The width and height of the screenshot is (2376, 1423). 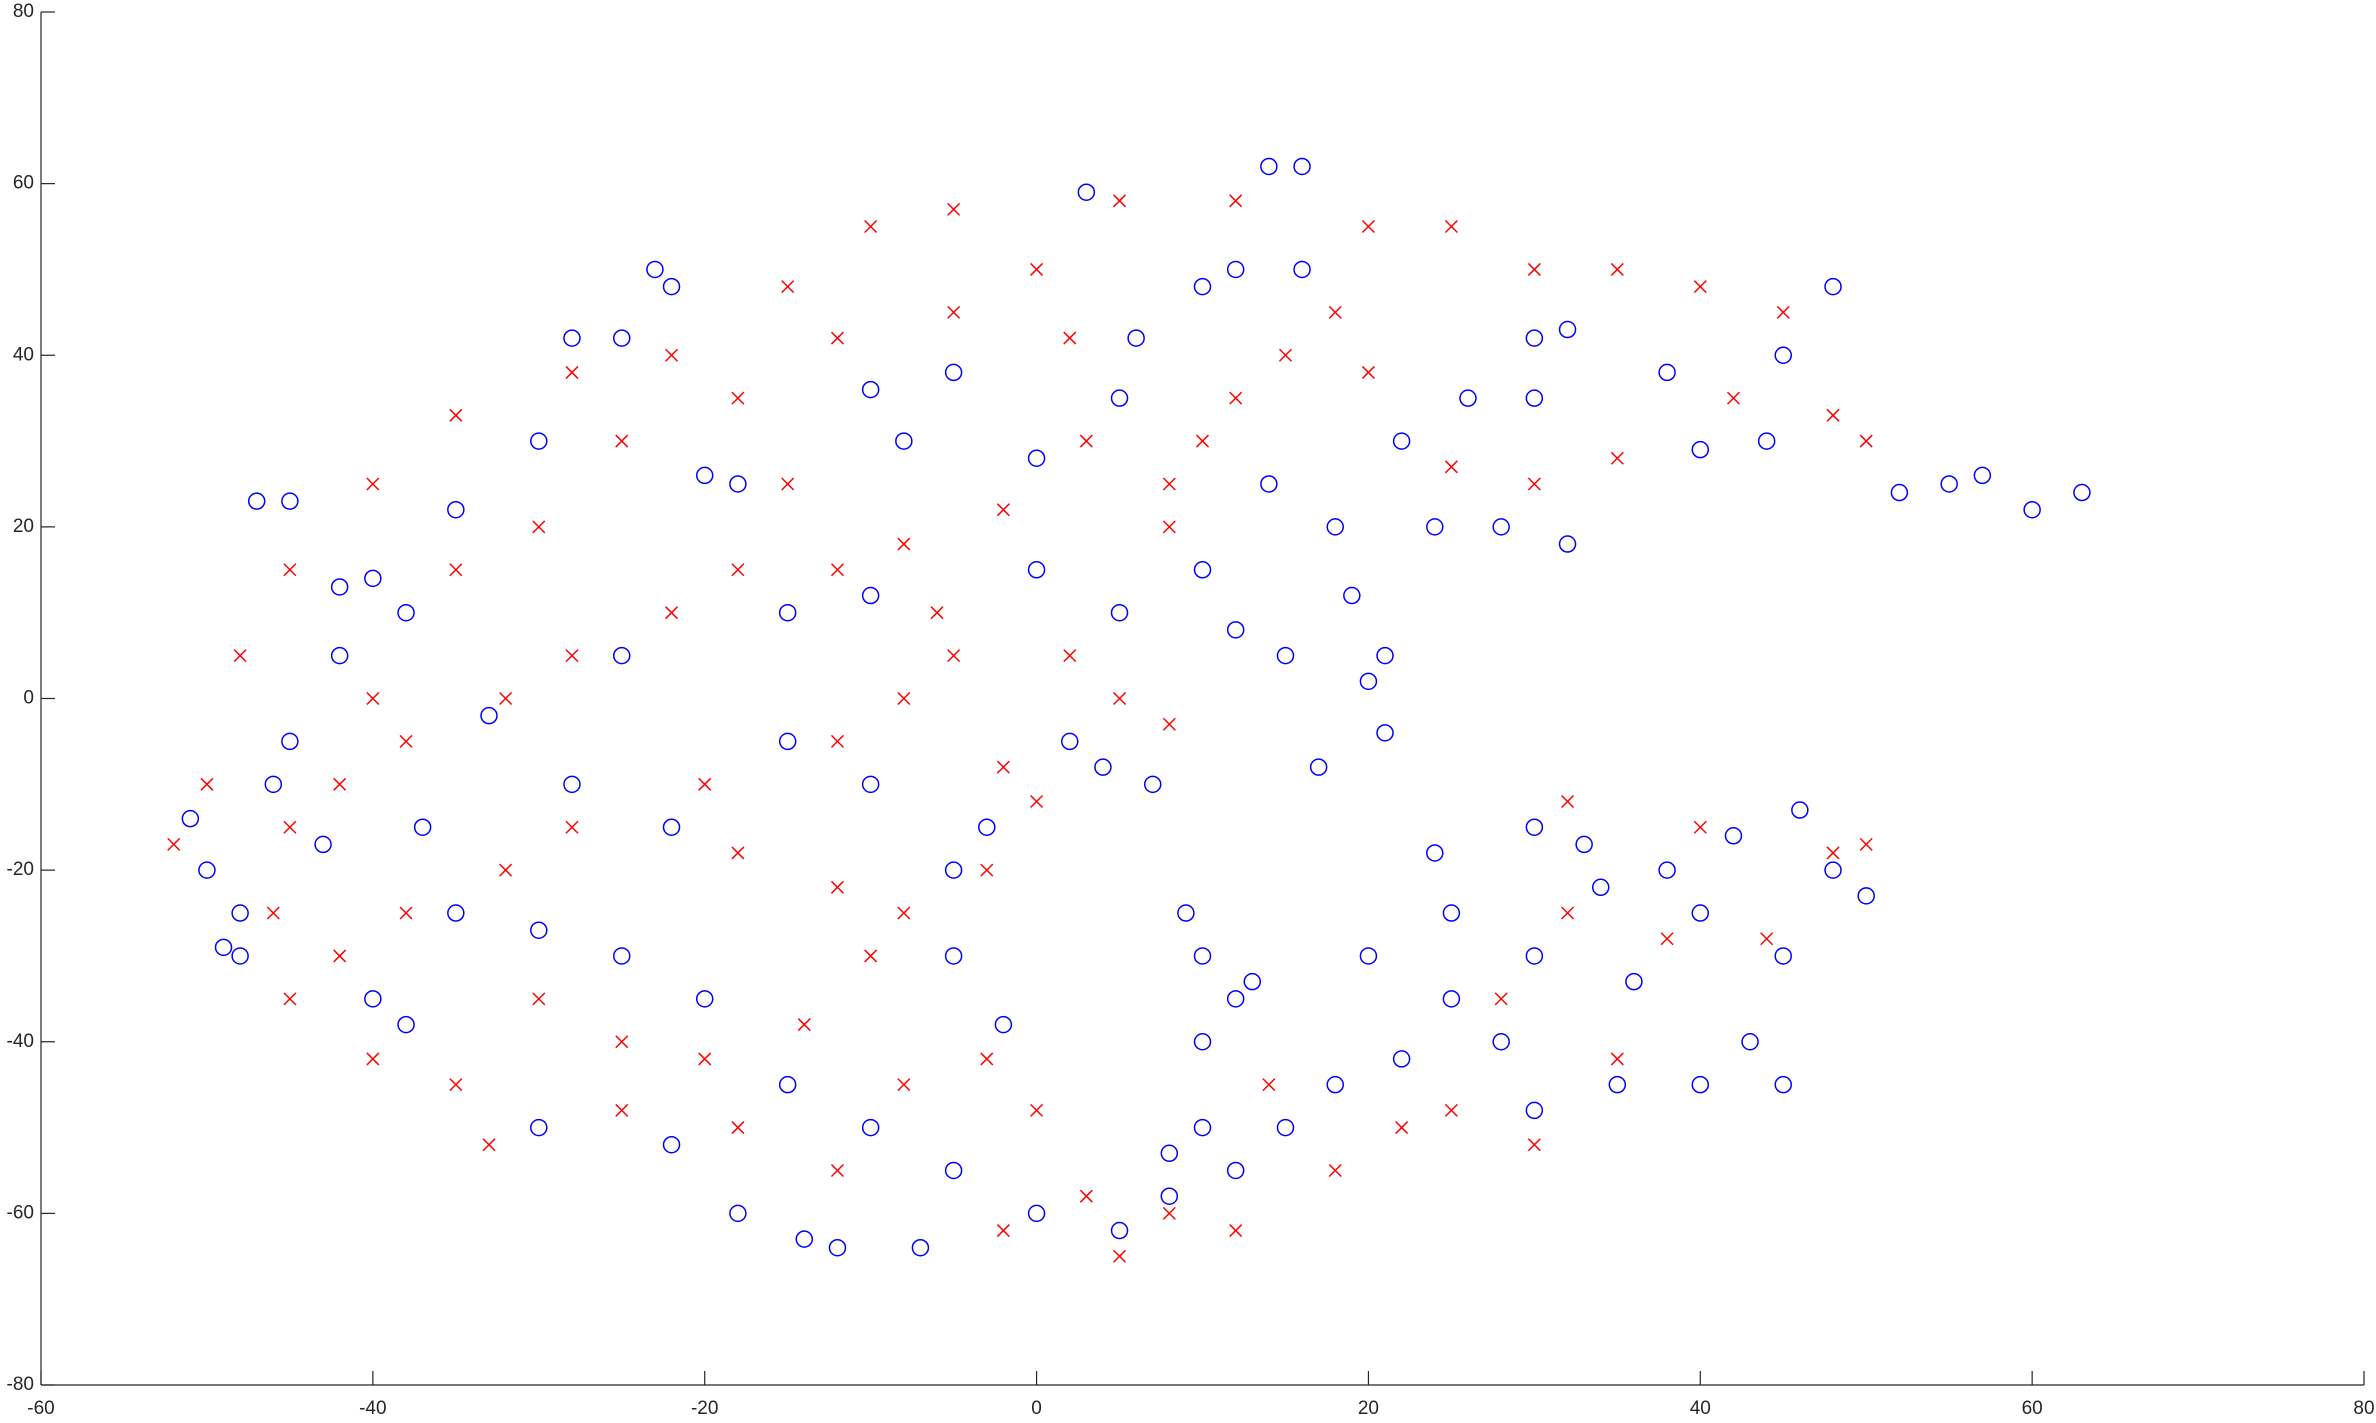 I want to click on x-tick-label: 0, so click(x=1036, y=1408).